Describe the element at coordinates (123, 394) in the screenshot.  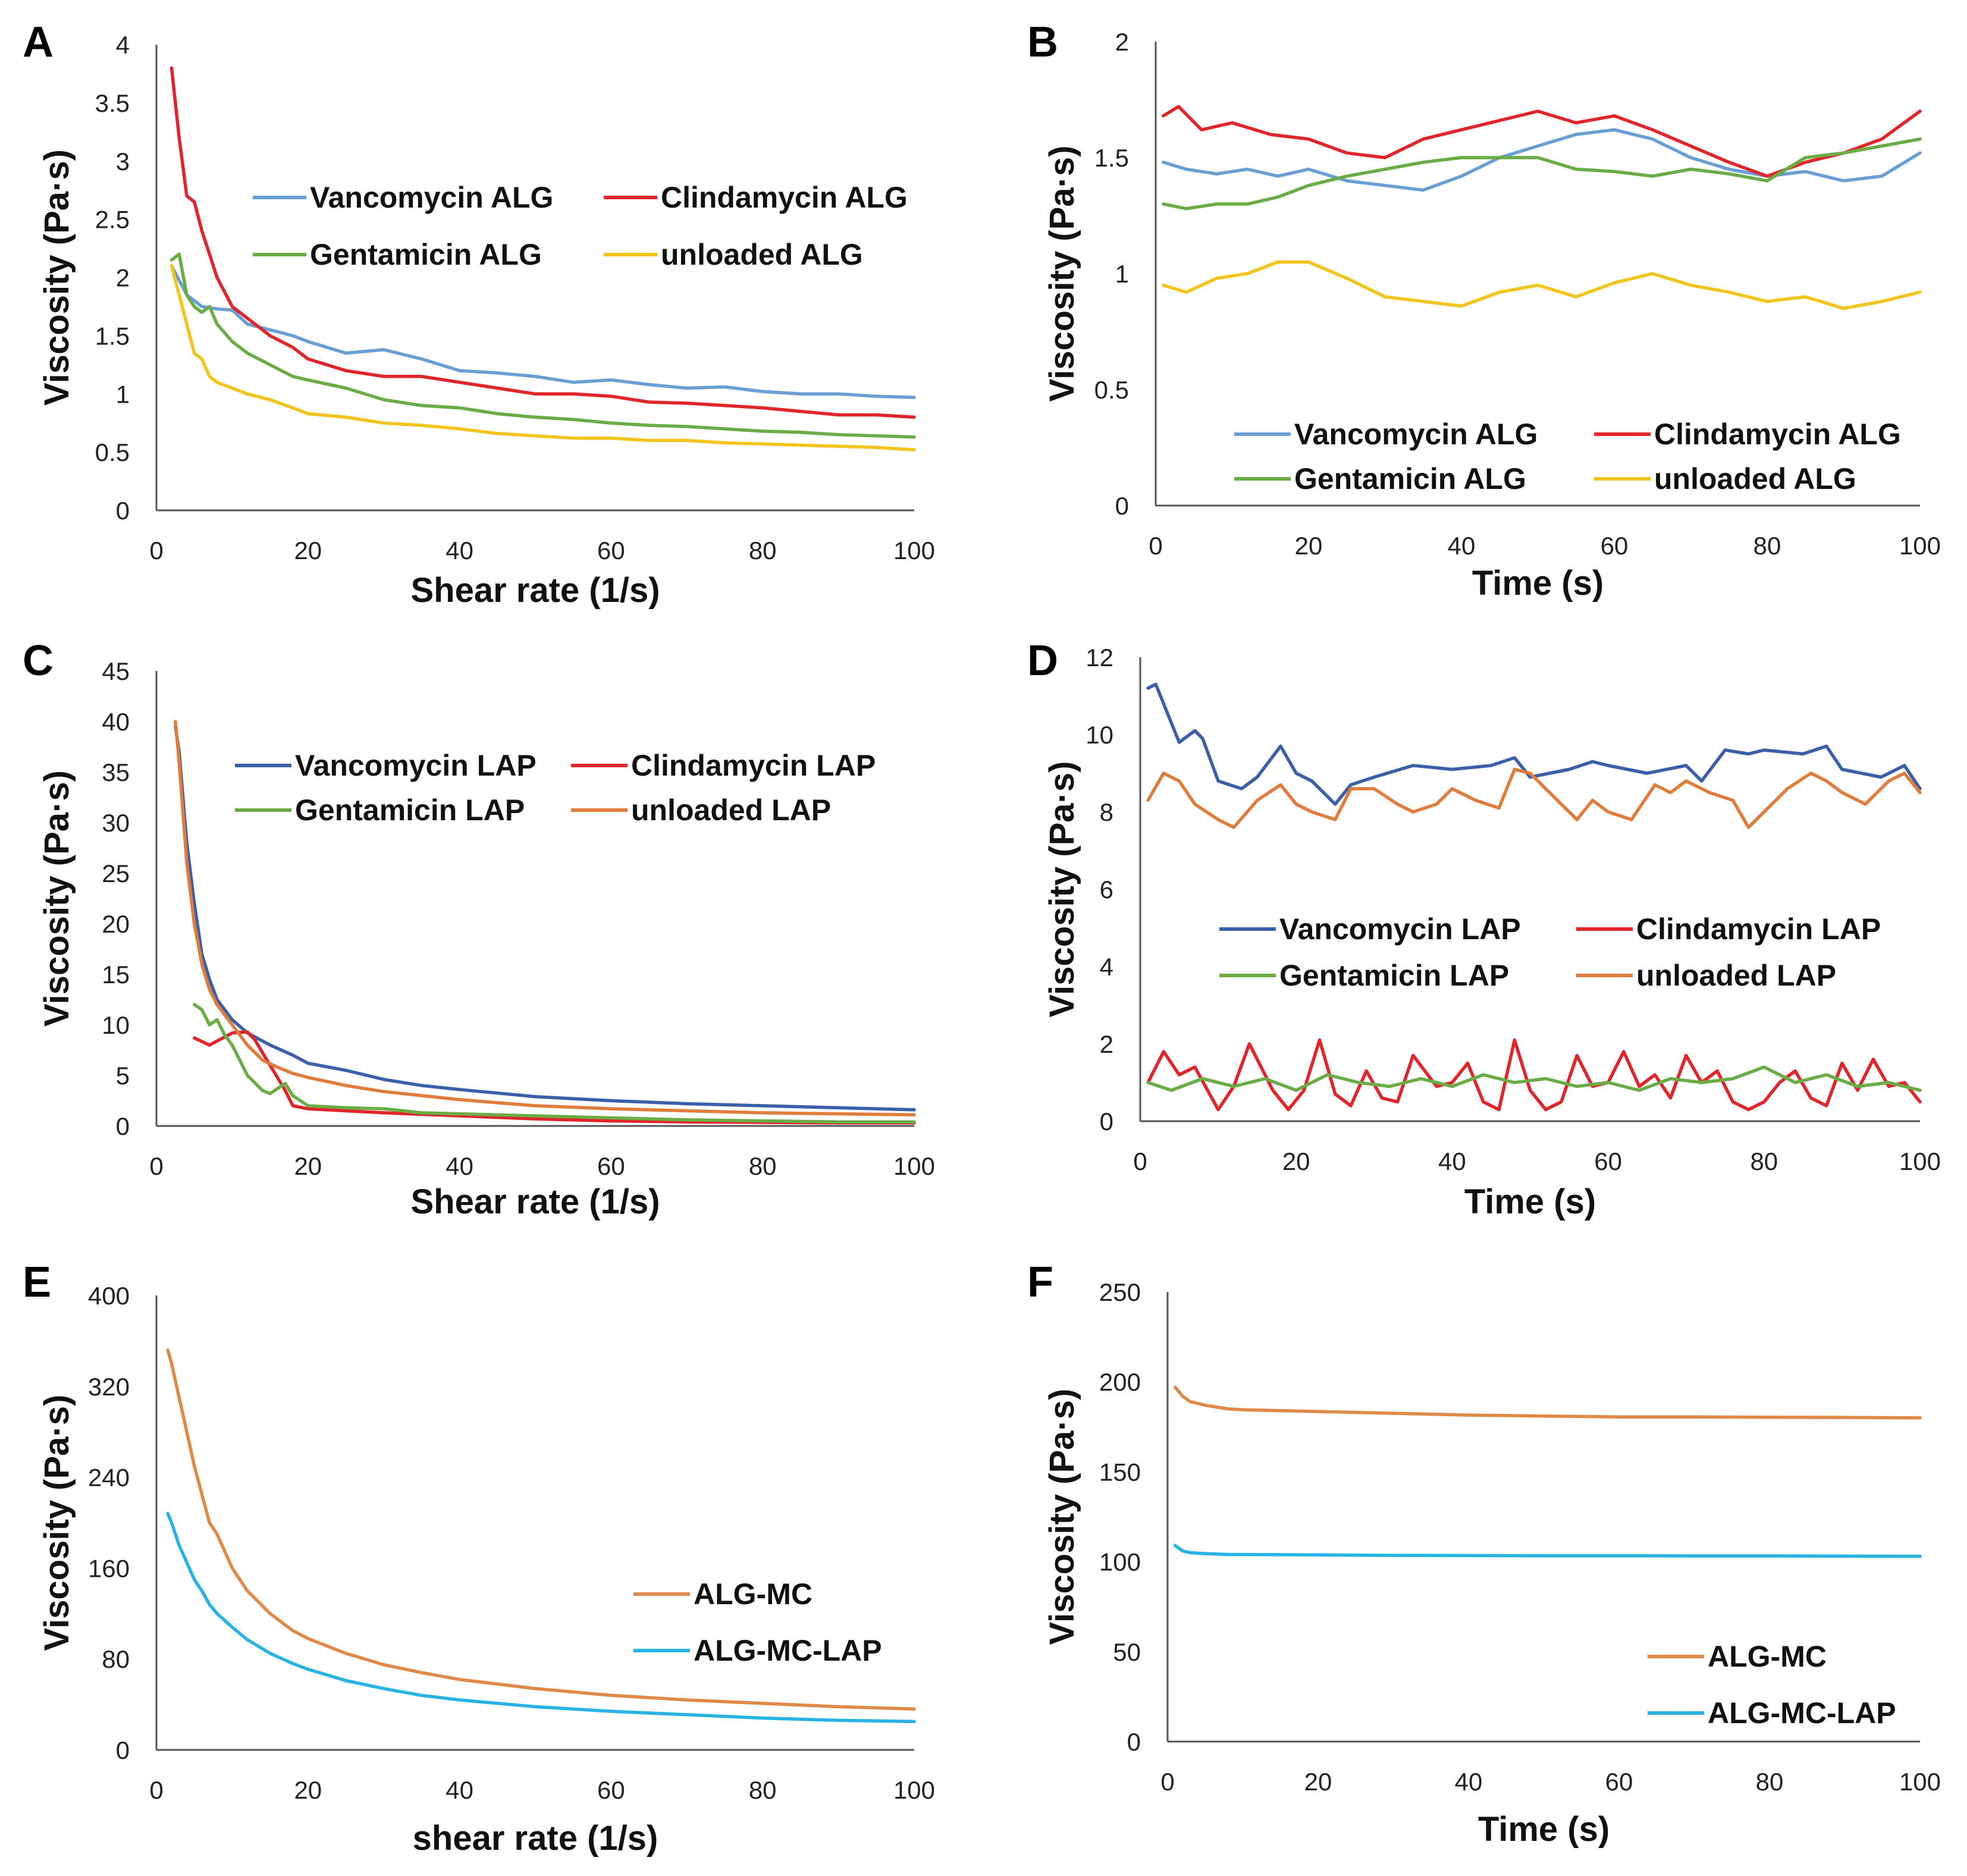
I see `y-tick-label: 1` at that location.